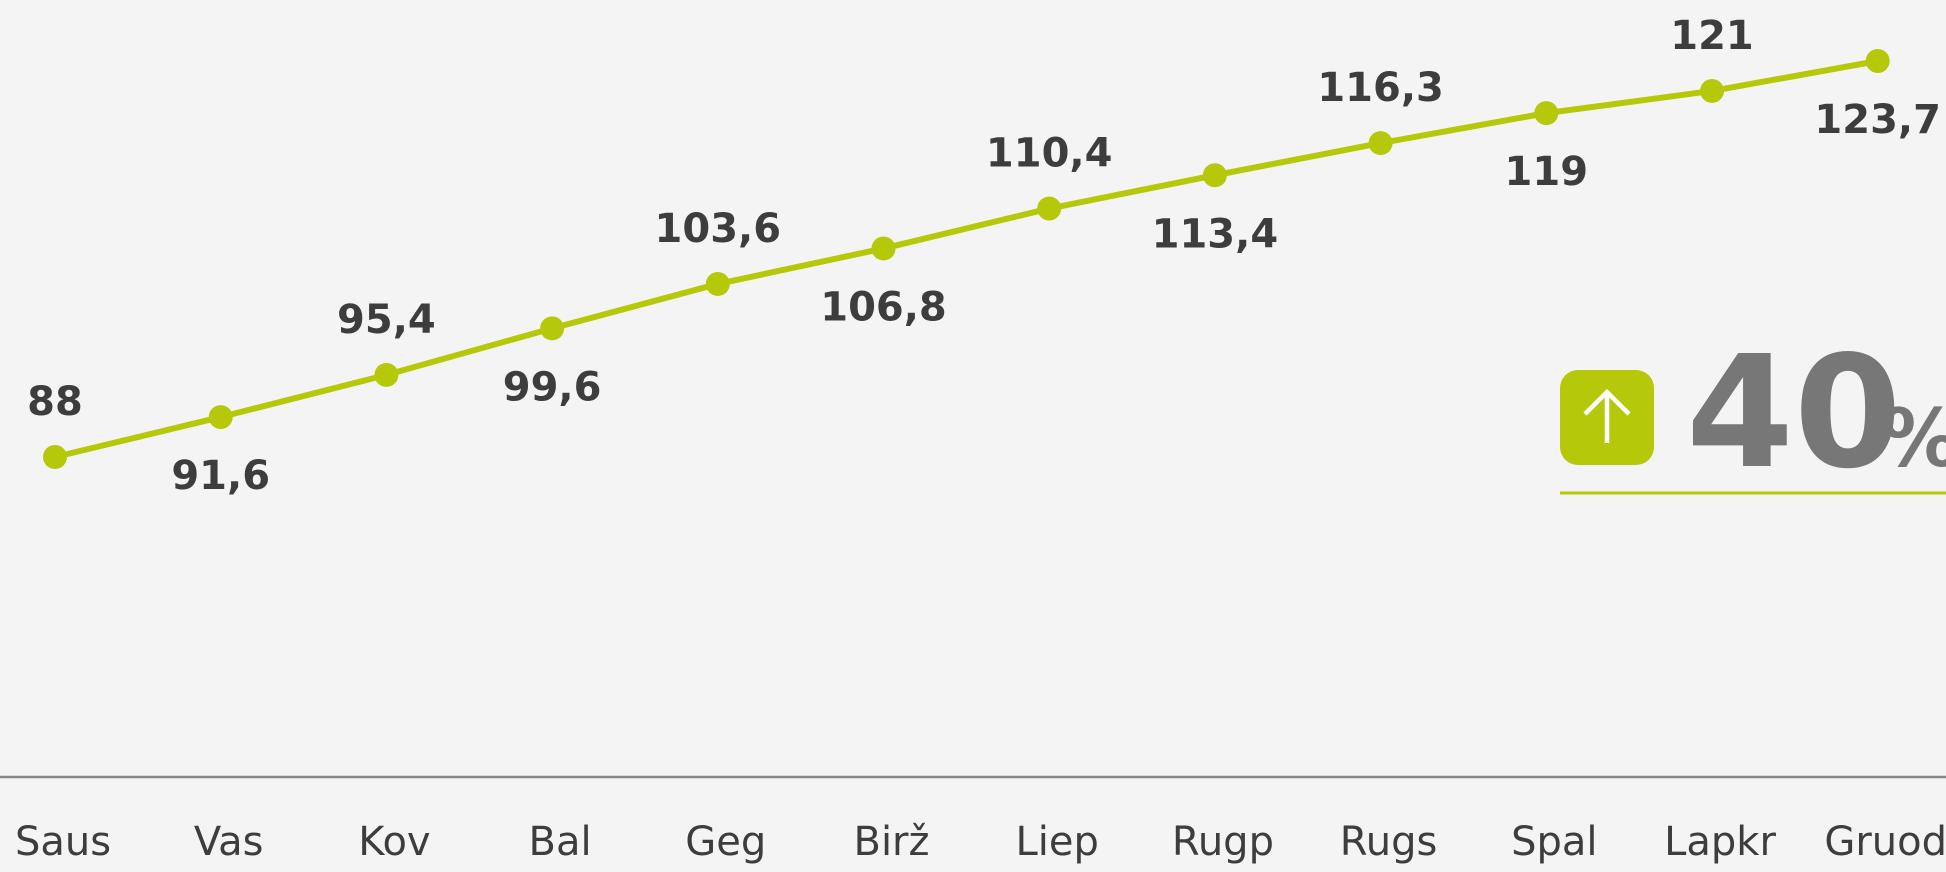 The height and width of the screenshot is (872, 1946). Describe the element at coordinates (1056, 842) in the screenshot. I see `x-tick-label: Liep` at that location.